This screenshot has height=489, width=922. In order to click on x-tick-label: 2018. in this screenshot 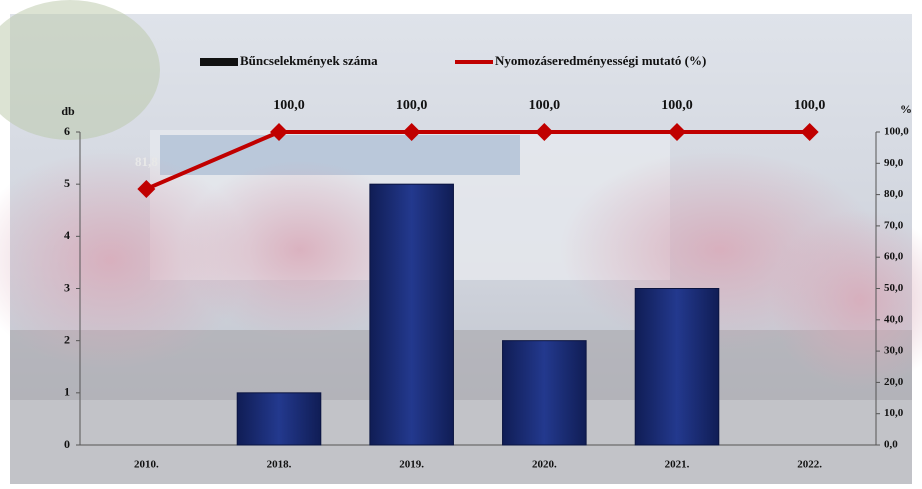, I will do `click(279, 465)`.